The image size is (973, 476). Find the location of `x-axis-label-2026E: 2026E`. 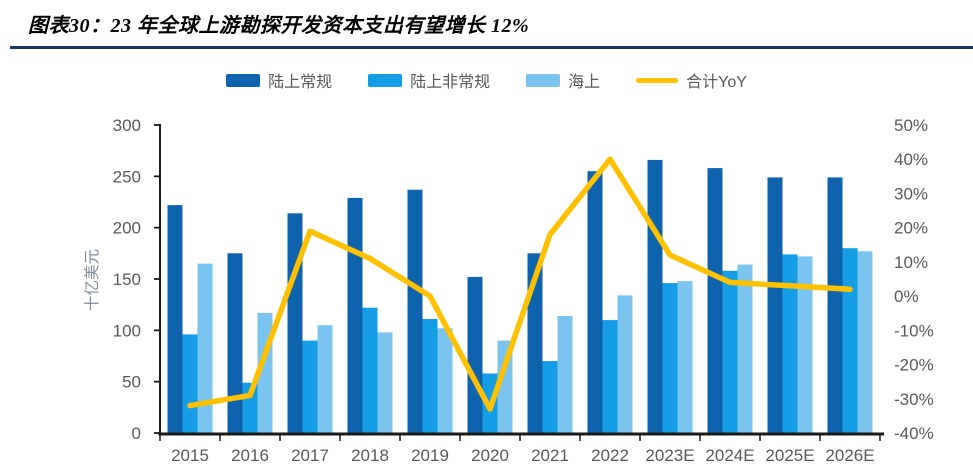

x-axis-label-2026E: 2026E is located at coordinates (849, 455).